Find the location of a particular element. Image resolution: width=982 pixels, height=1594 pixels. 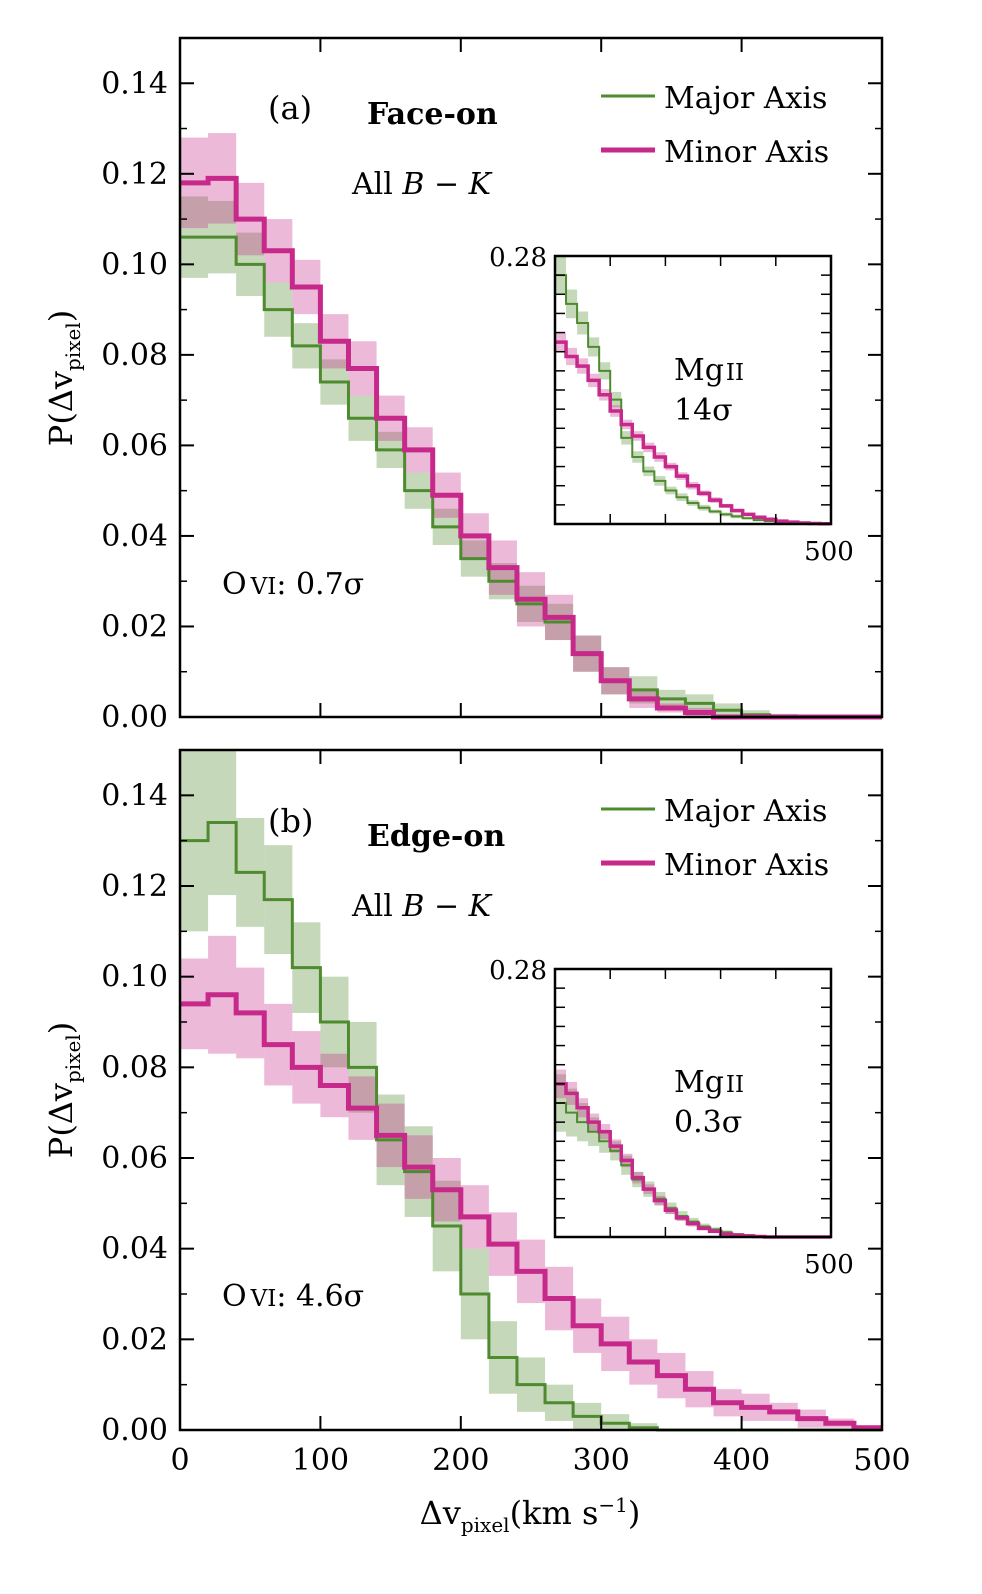

x-axis-label: Δvpixel(km s−1) is located at coordinates (530, 1515).